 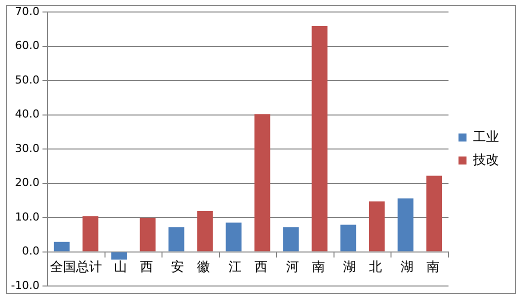 I want to click on y-tick-label: 70.0, so click(x=27, y=11).